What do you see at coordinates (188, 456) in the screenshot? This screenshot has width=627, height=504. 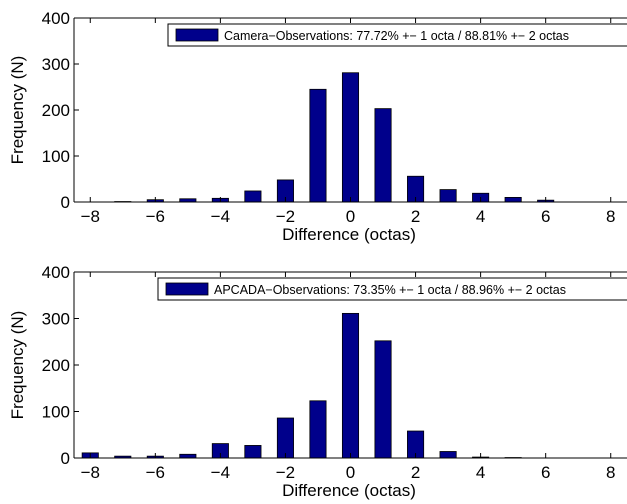 I see `bar--5` at bounding box center [188, 456].